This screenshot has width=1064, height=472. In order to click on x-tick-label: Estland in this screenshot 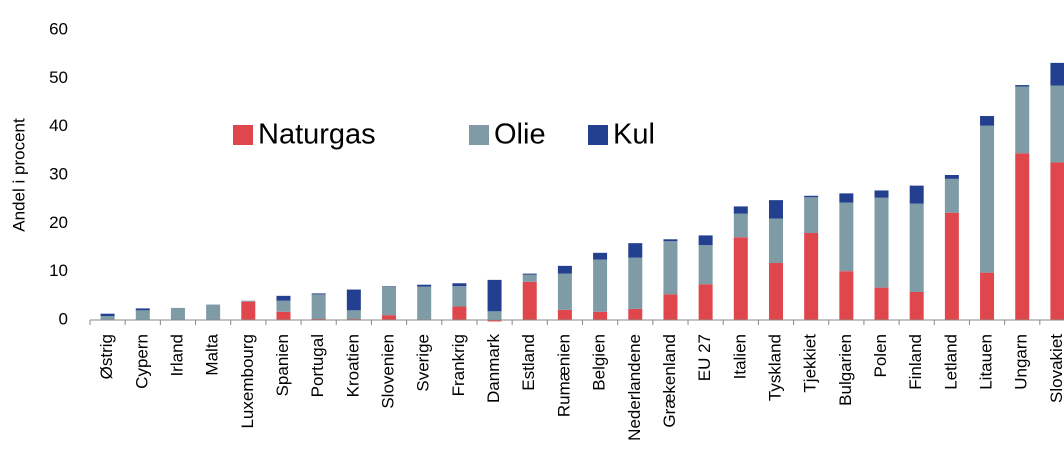, I will do `click(528, 362)`.